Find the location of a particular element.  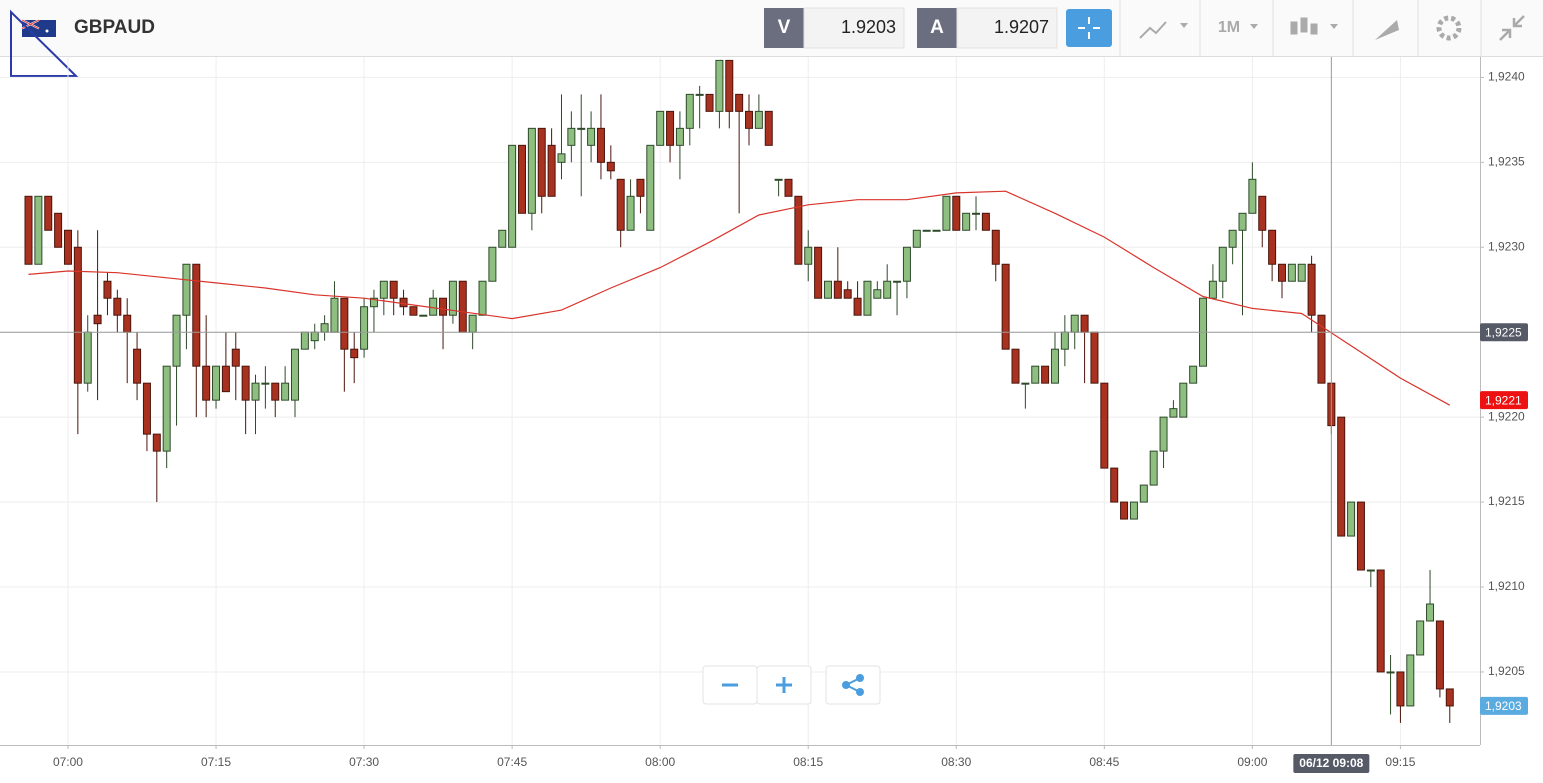

x-tick-label: 08:00 is located at coordinates (660, 762).